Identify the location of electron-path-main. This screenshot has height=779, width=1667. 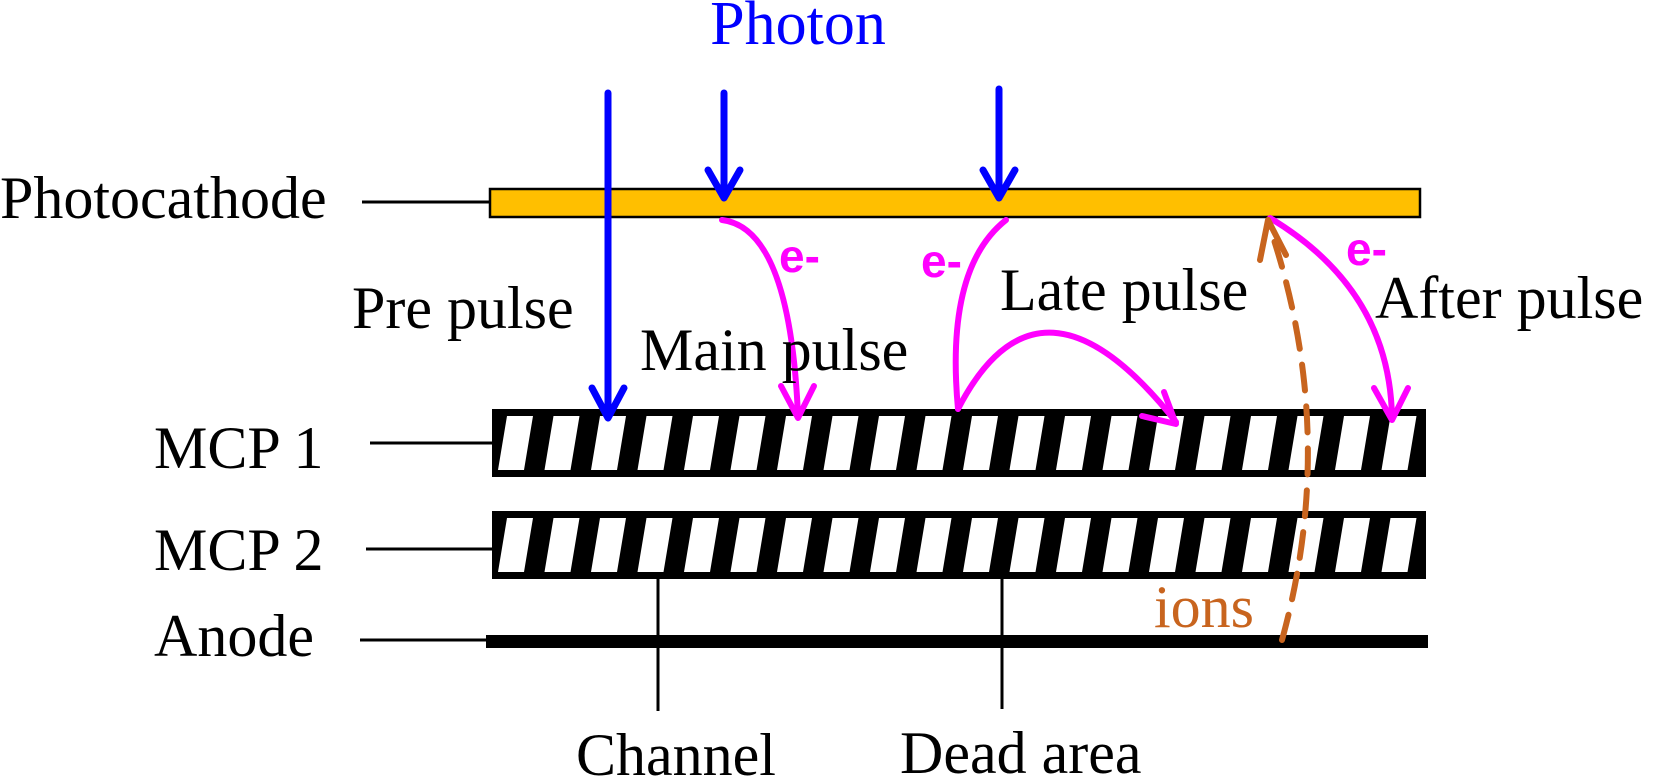
(768, 319).